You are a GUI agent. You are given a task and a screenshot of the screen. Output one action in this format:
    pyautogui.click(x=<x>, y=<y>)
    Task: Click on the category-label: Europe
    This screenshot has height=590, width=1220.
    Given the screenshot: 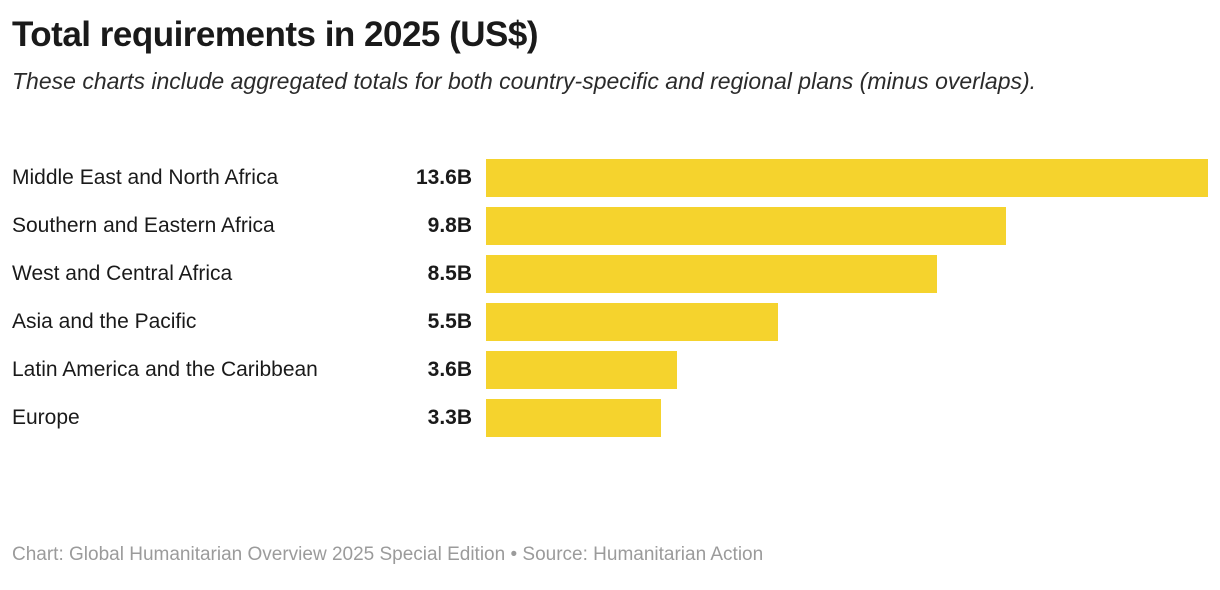 What is the action you would take?
    pyautogui.click(x=46, y=418)
    